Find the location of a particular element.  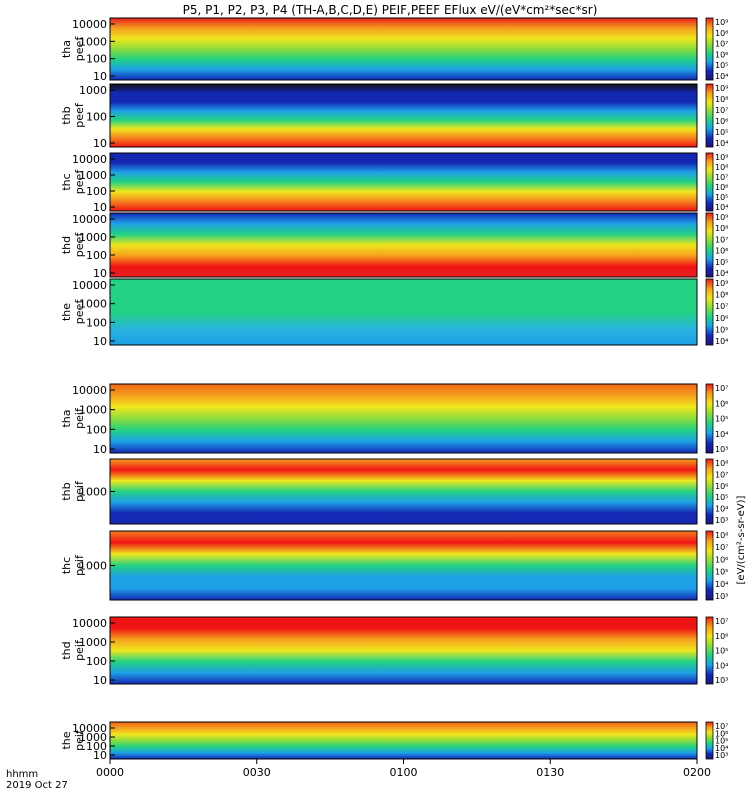

colorbar-thc-peif is located at coordinates (709, 565).